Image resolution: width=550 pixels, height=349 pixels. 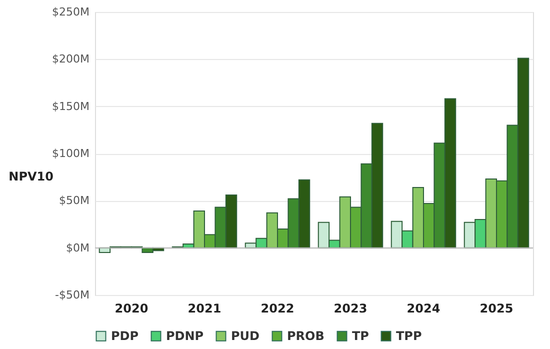 What do you see at coordinates (78, 247) in the screenshot?
I see `y-tick-label: $0M` at bounding box center [78, 247].